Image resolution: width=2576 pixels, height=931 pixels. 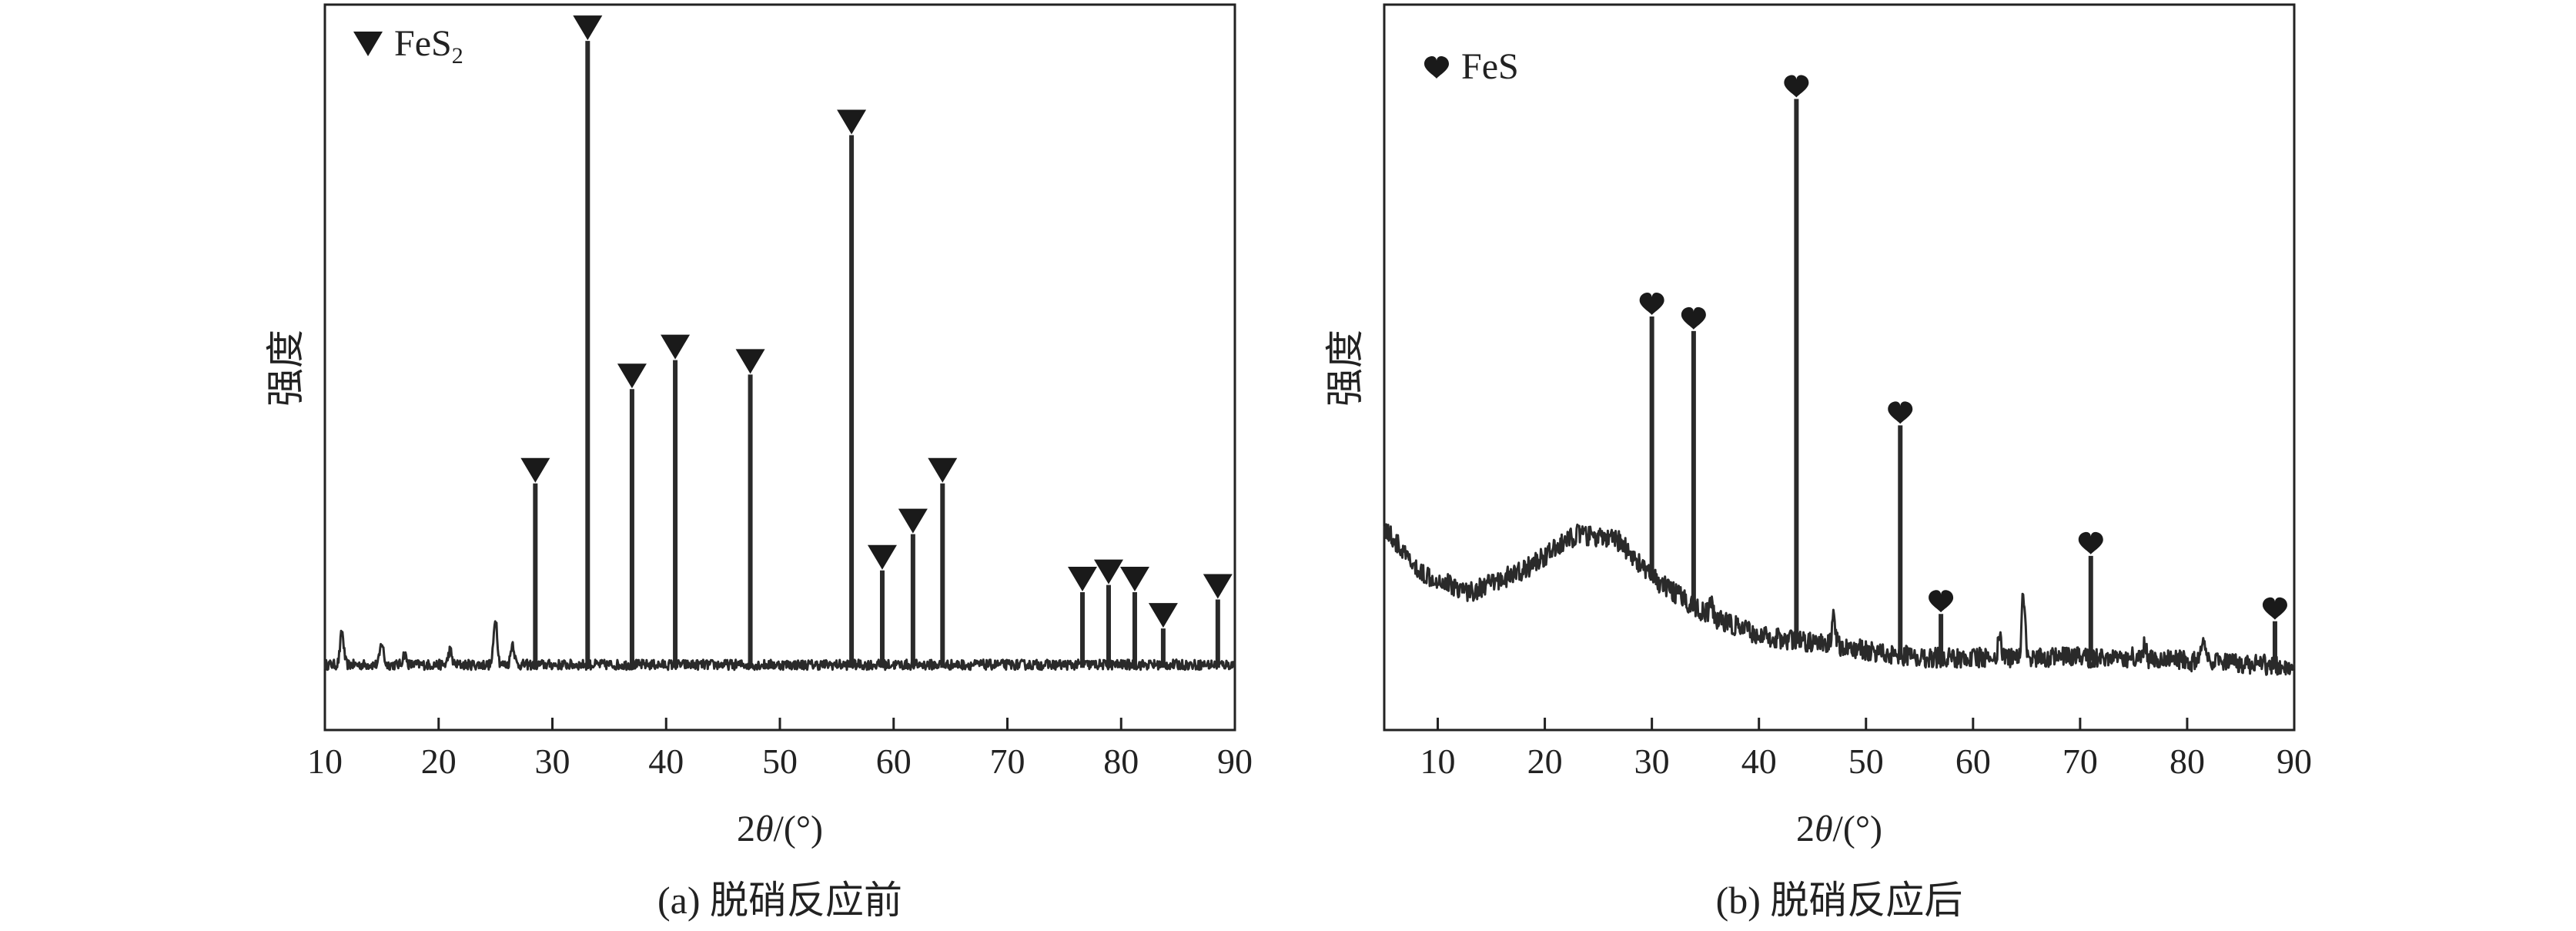 I want to click on panel-b-xtick-label-20: 20, so click(x=1545, y=762).